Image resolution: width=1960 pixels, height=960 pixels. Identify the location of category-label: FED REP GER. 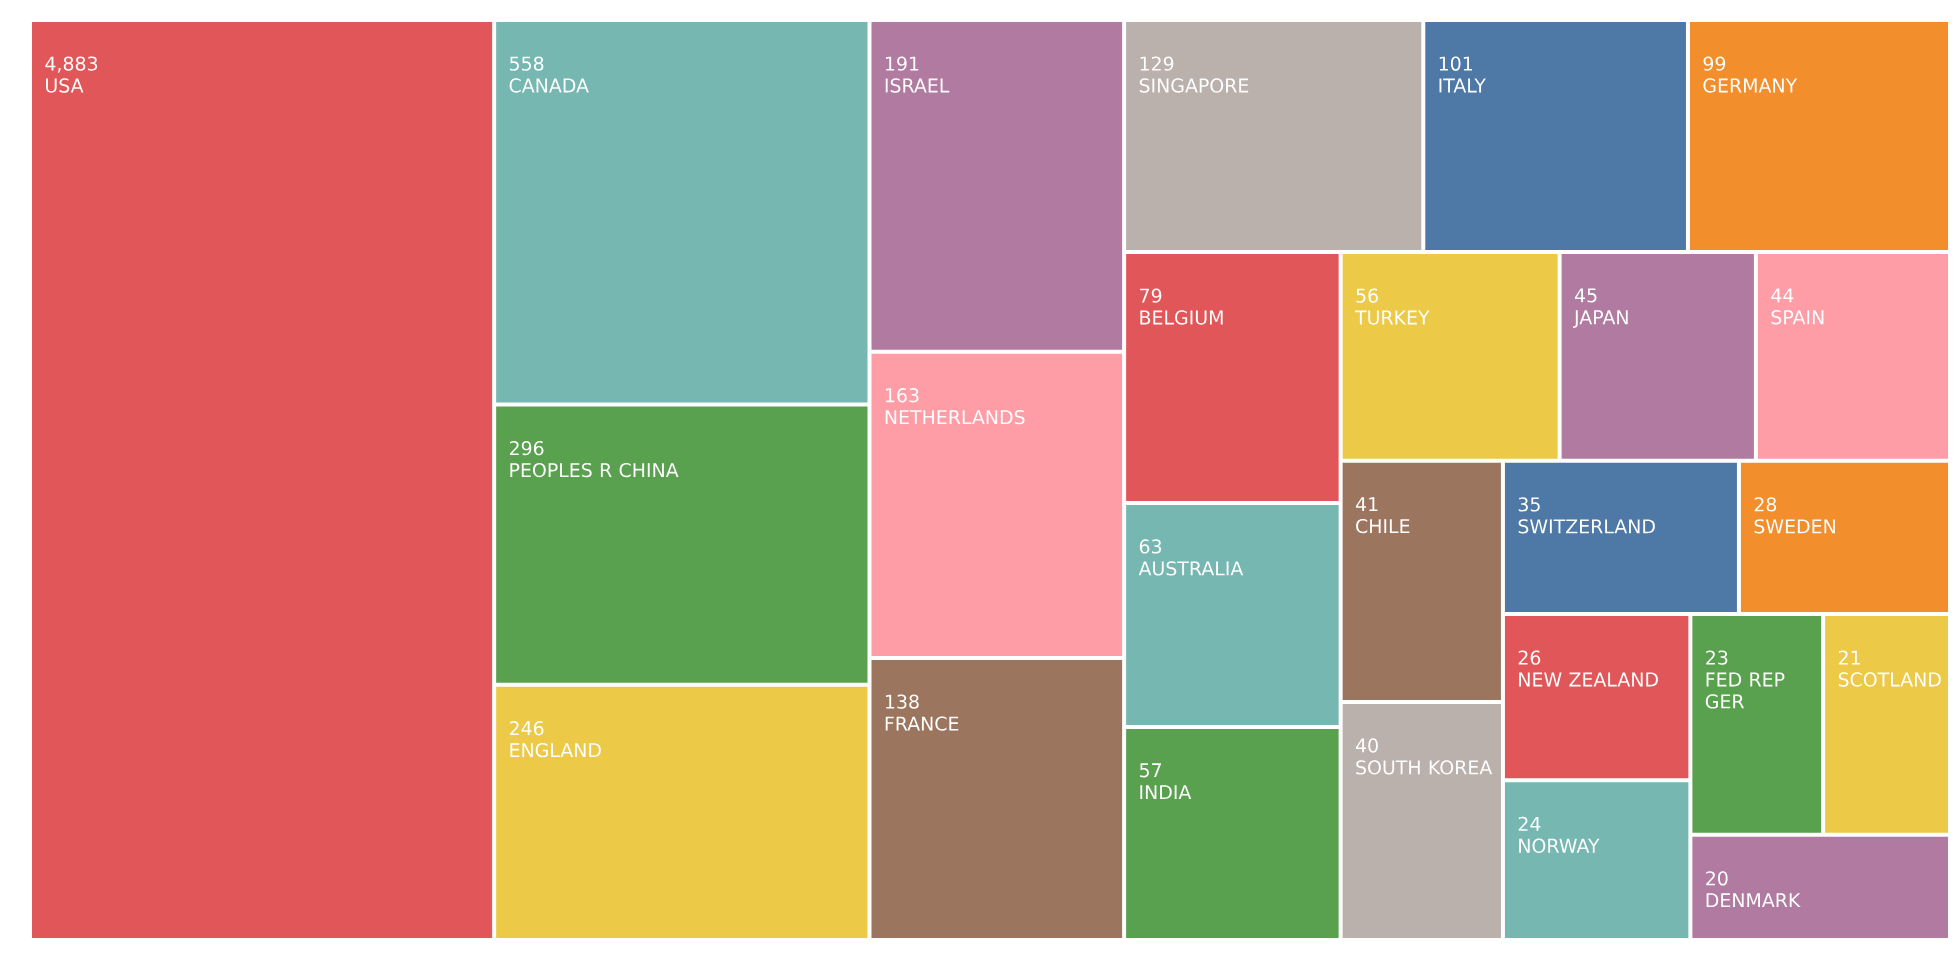
(1745, 690).